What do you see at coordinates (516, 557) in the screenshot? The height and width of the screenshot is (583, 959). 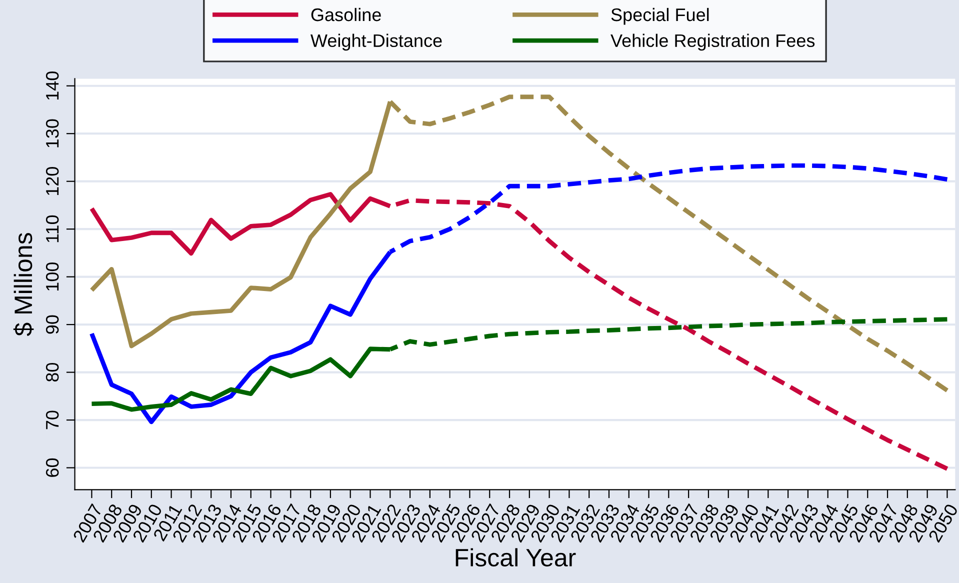 I see `x-axis-title: Fiscal Year` at bounding box center [516, 557].